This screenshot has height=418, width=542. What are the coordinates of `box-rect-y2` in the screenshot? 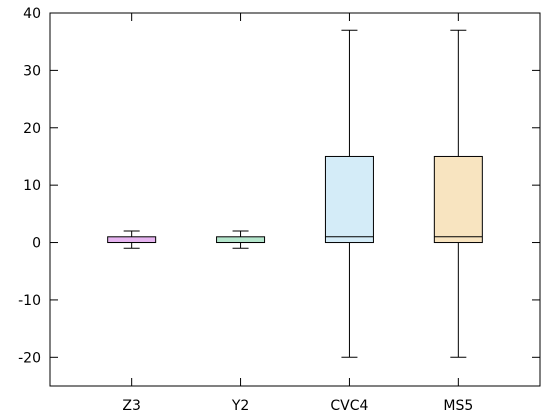 It's located at (241, 240).